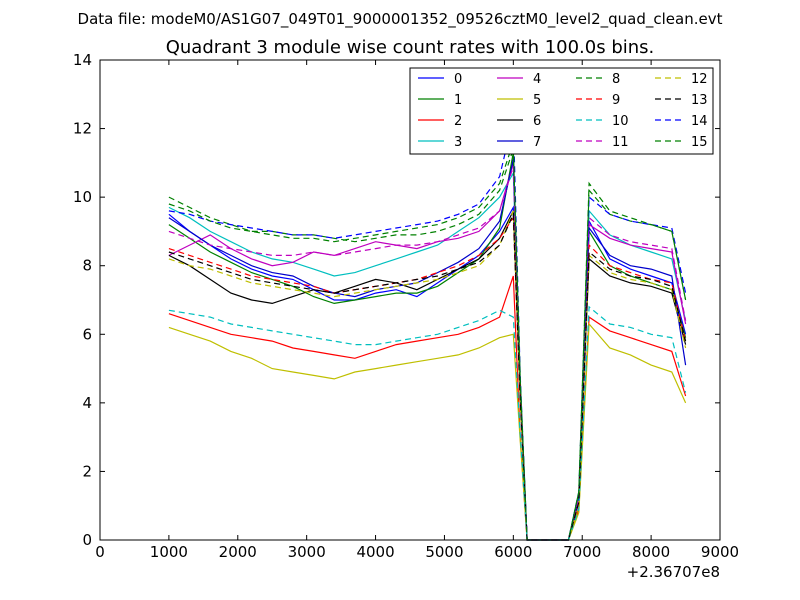 The height and width of the screenshot is (600, 800). I want to click on legend-label-4: 4, so click(537, 79).